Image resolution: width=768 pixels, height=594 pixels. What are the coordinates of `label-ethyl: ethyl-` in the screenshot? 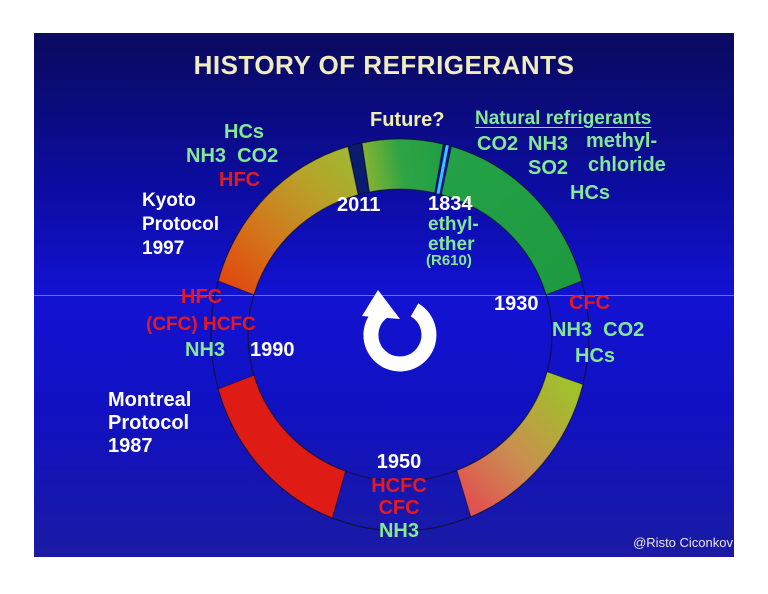 It's located at (453, 224).